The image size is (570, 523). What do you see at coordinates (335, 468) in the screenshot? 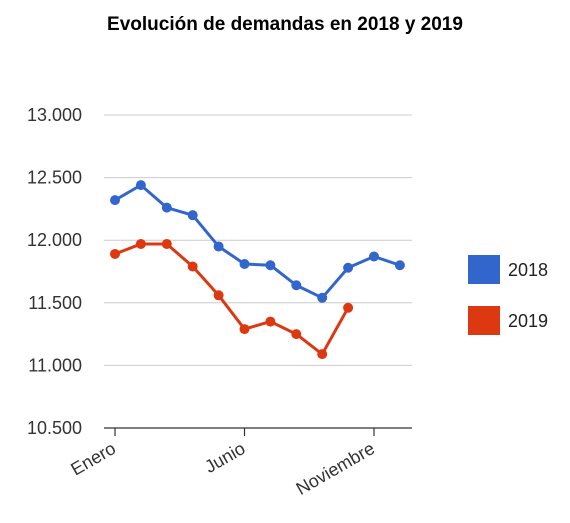
I see `x-tick-label: Noviembre` at bounding box center [335, 468].